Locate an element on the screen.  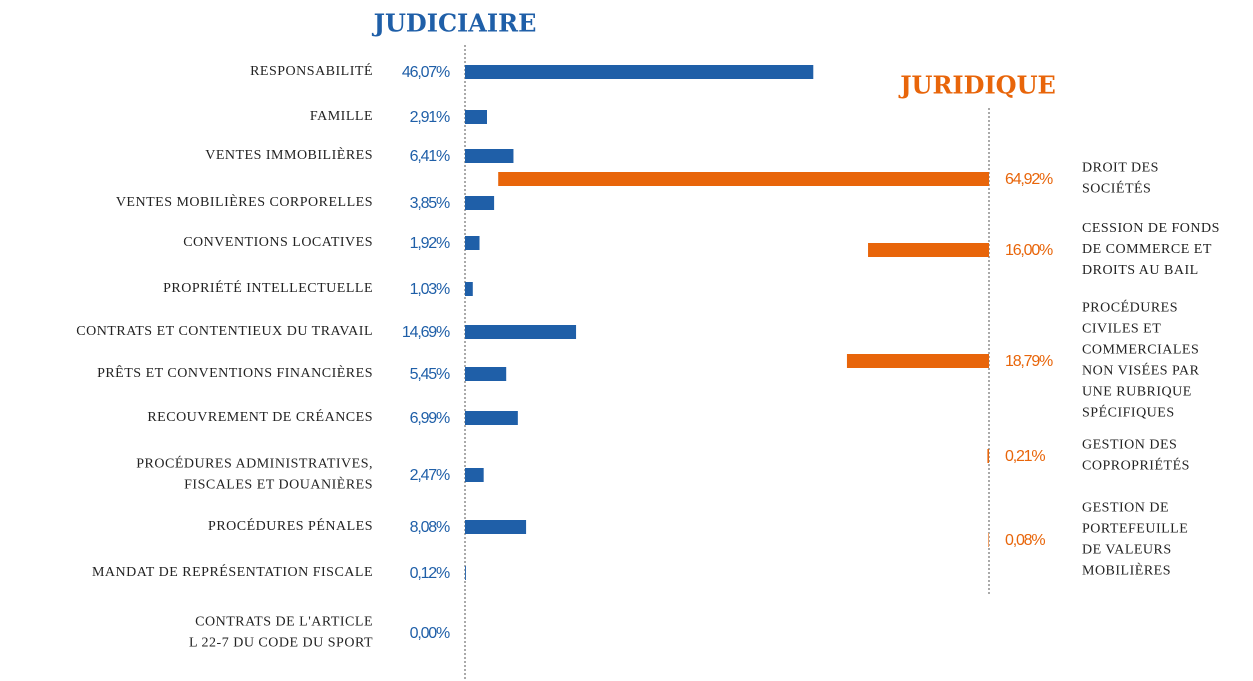
category-label: RESPONSABILITÉ is located at coordinates (311, 70).